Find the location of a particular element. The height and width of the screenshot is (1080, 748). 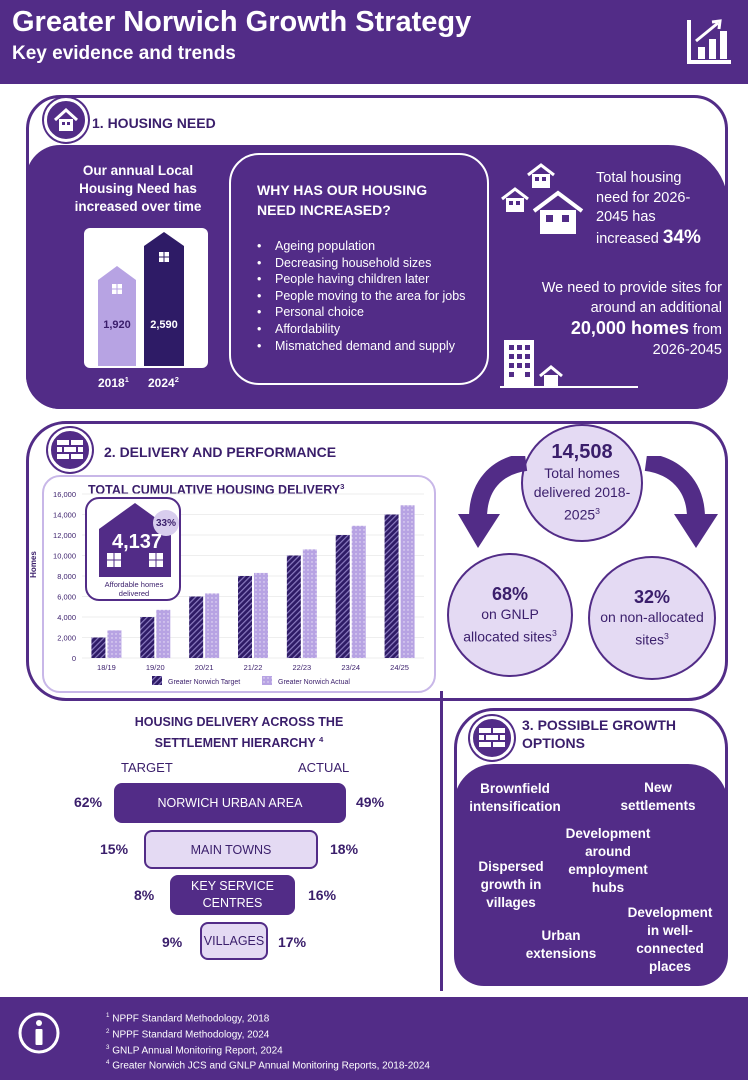

tier-1-actual: 49% is located at coordinates (370, 802).